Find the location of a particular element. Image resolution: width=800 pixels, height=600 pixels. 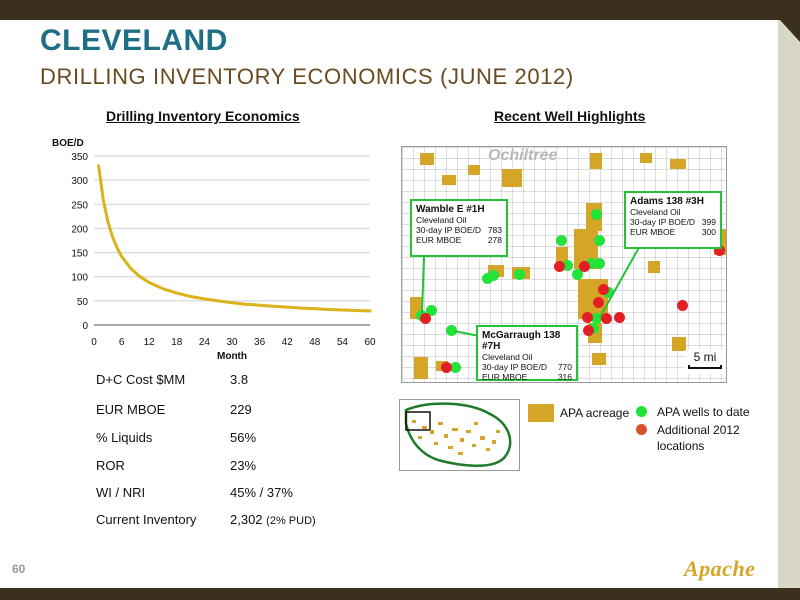

y-tick-label: 300 is located at coordinates (79, 181).